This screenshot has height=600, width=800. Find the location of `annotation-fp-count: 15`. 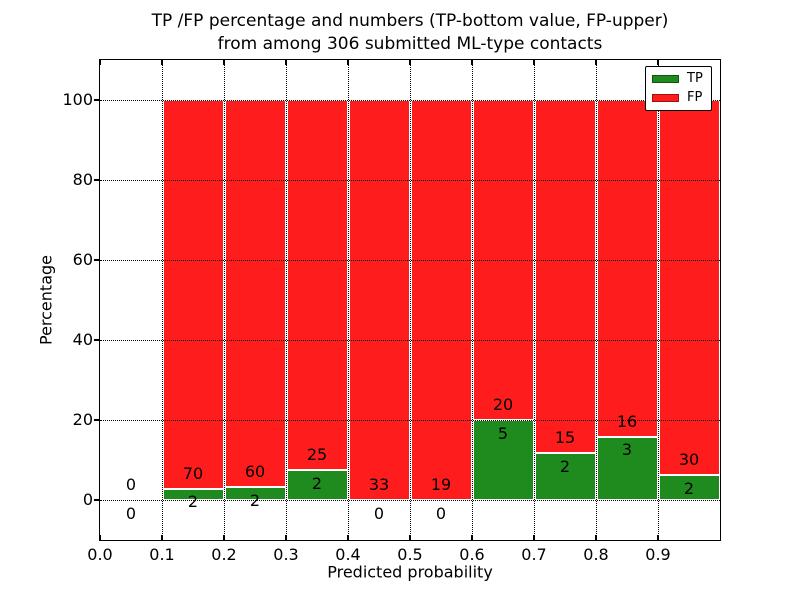

annotation-fp-count: 15 is located at coordinates (565, 437).